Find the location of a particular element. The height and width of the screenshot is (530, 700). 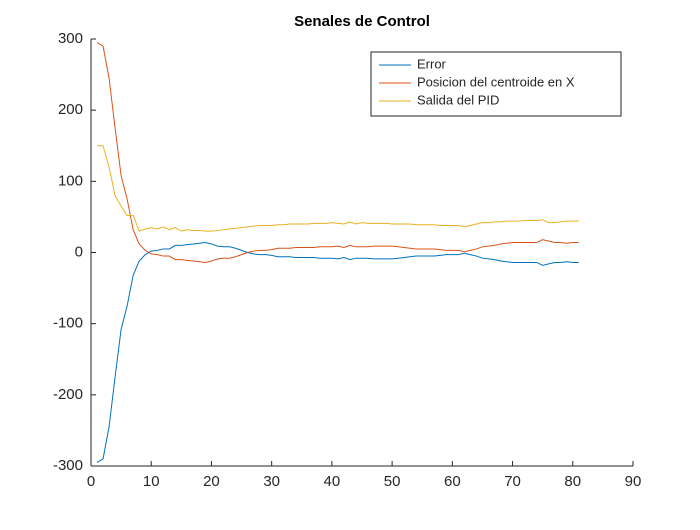

y-tick-label: -200 is located at coordinates (68, 394).